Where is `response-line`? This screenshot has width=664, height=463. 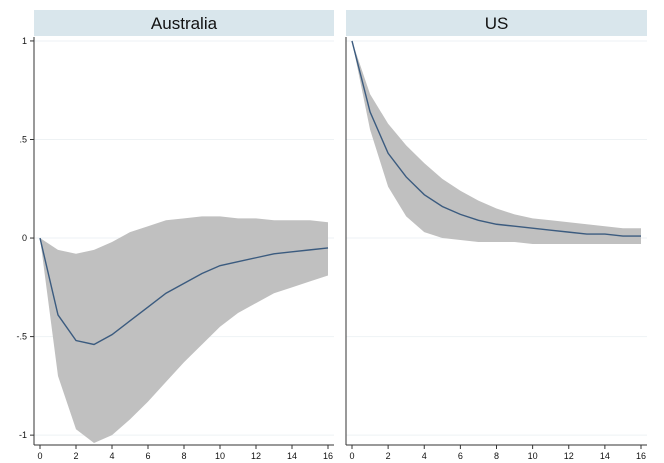 response-line is located at coordinates (184, 291).